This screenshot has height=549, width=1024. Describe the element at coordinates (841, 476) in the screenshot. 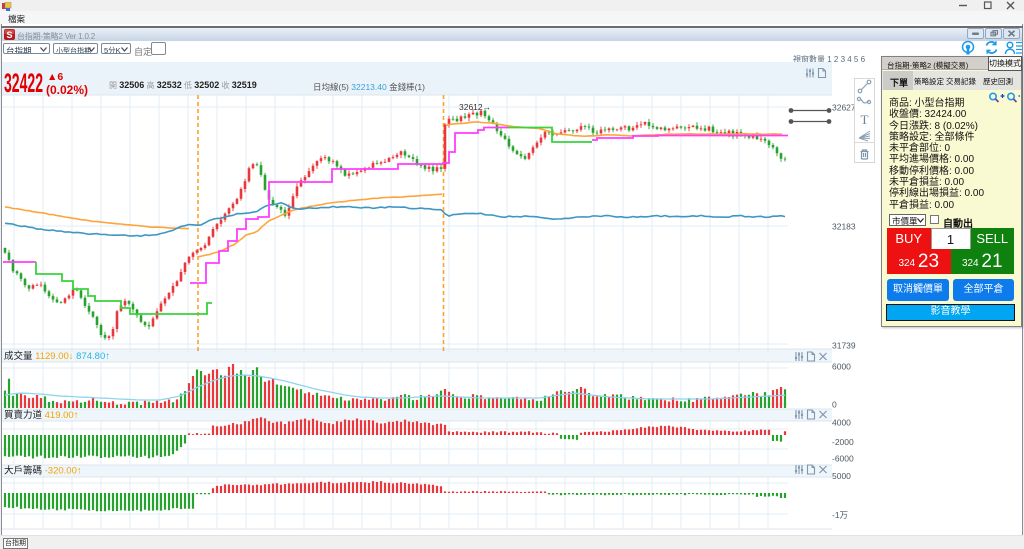

I see `svg-text: 5000` at that location.